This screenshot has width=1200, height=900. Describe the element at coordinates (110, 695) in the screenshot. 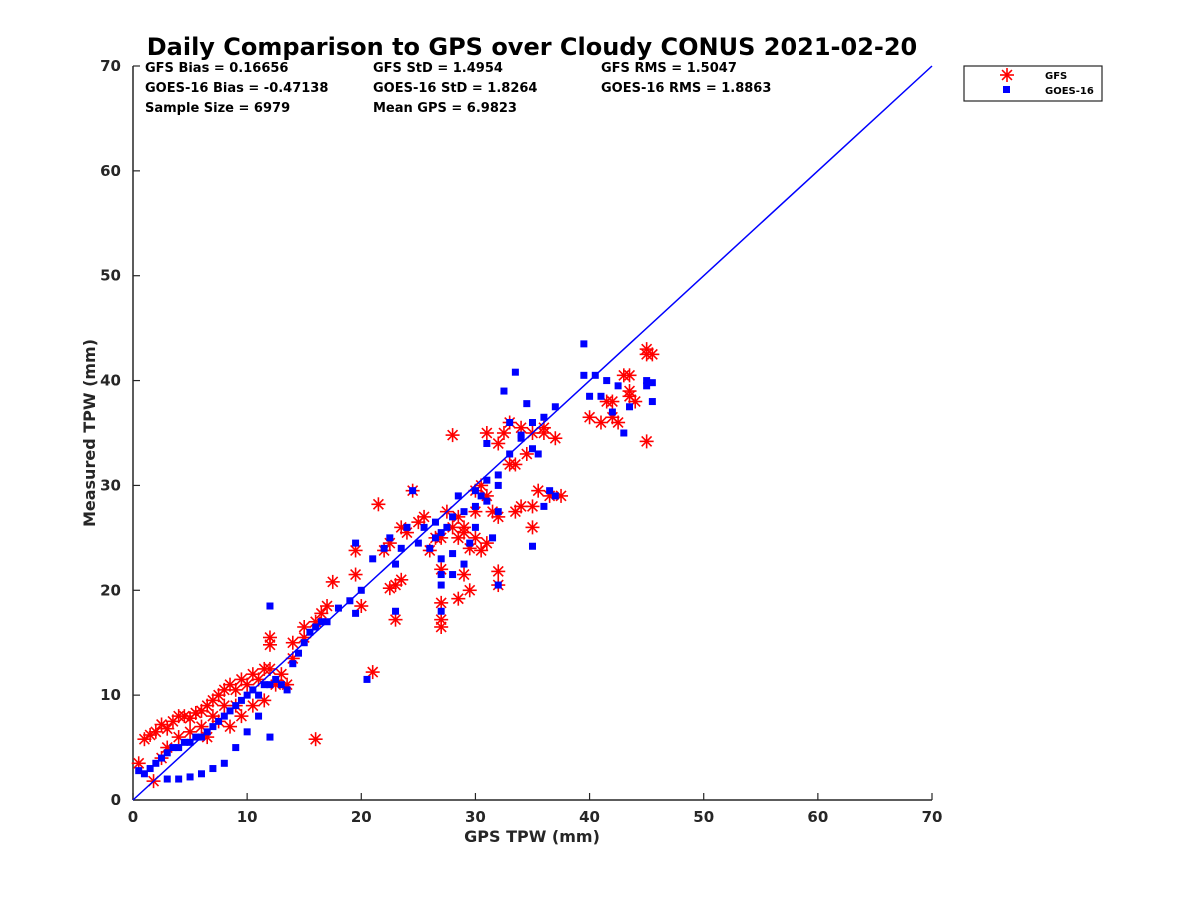

I see `y-tick-label: 10` at that location.